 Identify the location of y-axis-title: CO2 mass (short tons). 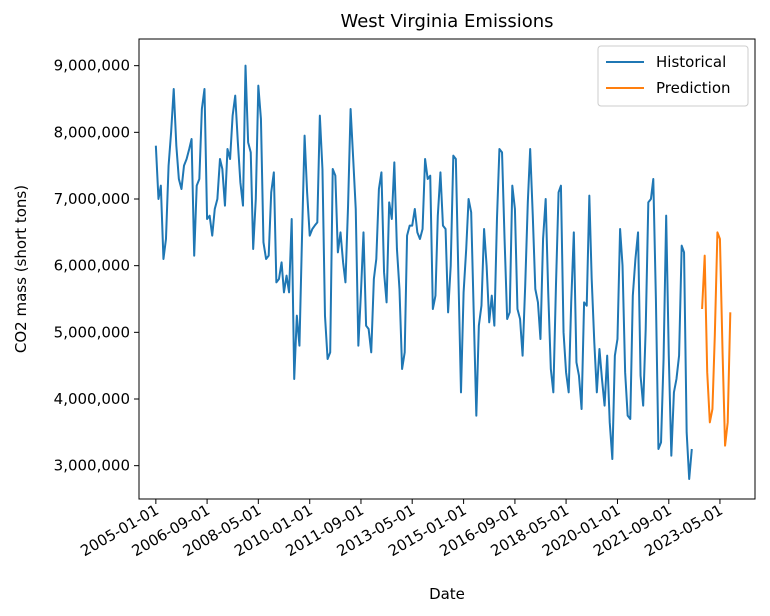
(21, 269).